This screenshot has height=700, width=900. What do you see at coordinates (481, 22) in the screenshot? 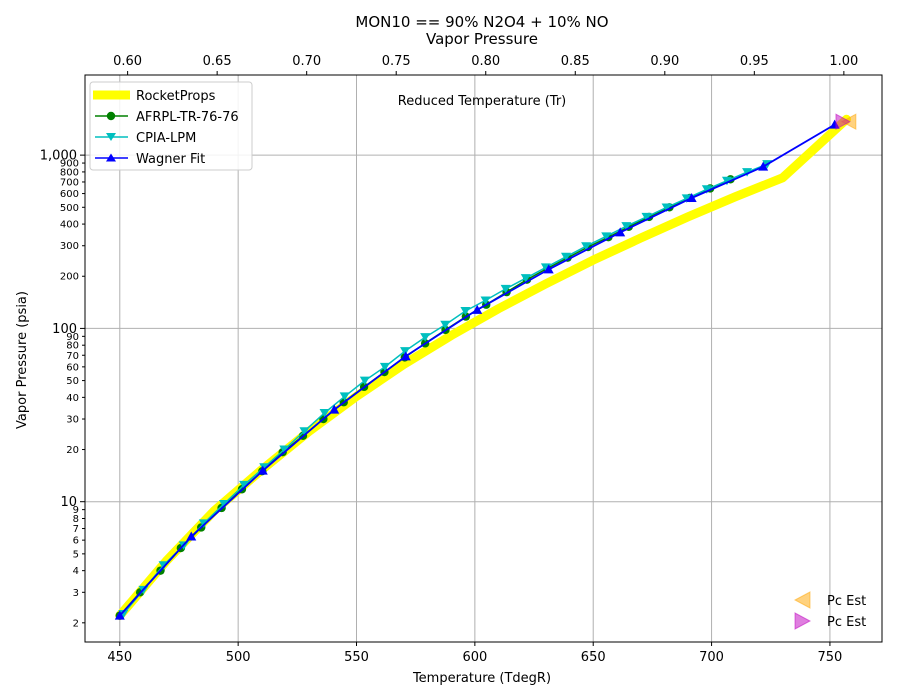
I see `chart-title: MON10 == 90% N2O4 + 10% NO` at bounding box center [481, 22].